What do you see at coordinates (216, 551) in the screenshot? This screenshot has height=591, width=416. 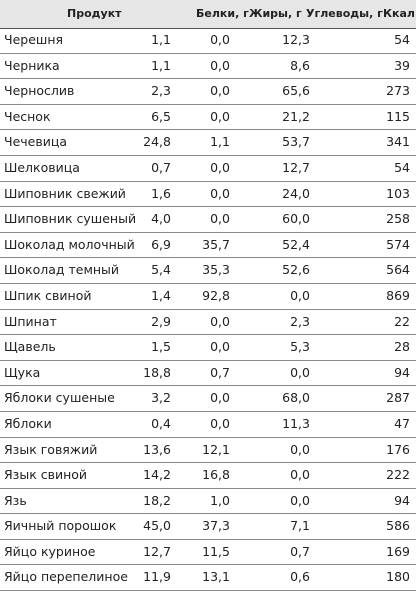 I see `cell-fat: 11,5` at bounding box center [216, 551].